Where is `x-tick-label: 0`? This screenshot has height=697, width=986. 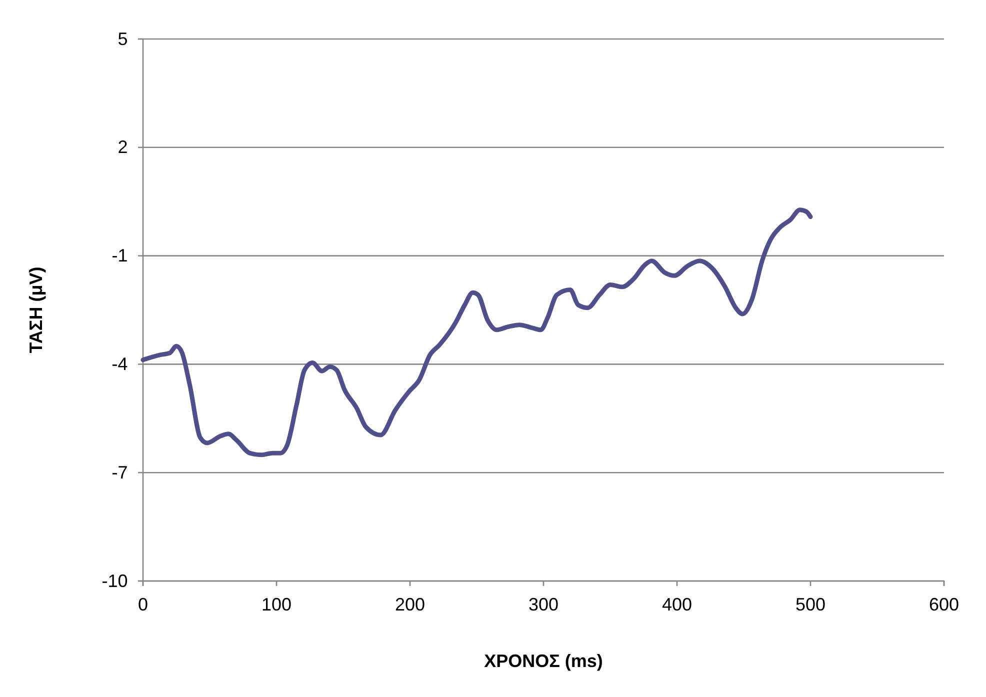 x-tick-label: 0 is located at coordinates (143, 604).